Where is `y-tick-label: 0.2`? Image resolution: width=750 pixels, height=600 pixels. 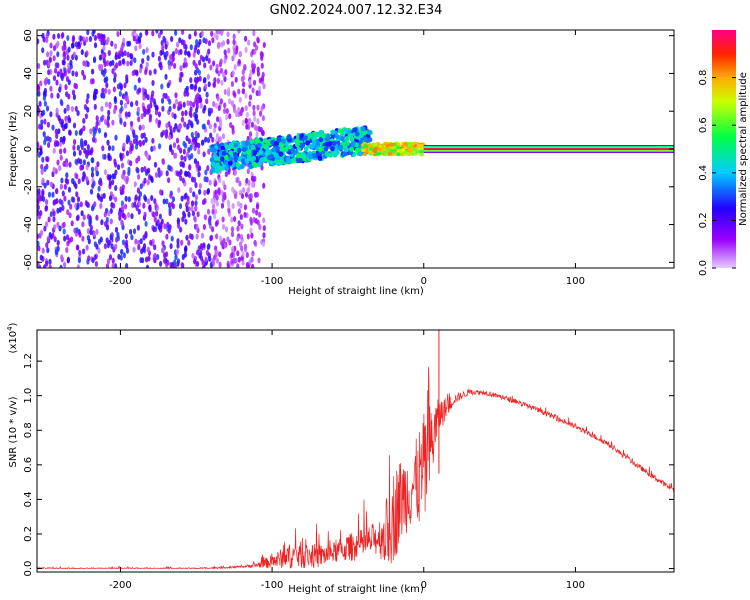
y-tick-label: 0.2 is located at coordinates (28, 534).